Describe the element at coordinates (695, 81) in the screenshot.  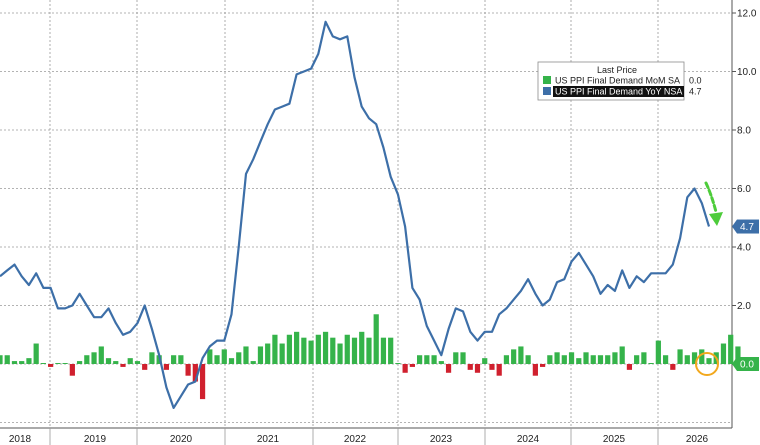
I see `legend-value-mom: 0.0` at that location.